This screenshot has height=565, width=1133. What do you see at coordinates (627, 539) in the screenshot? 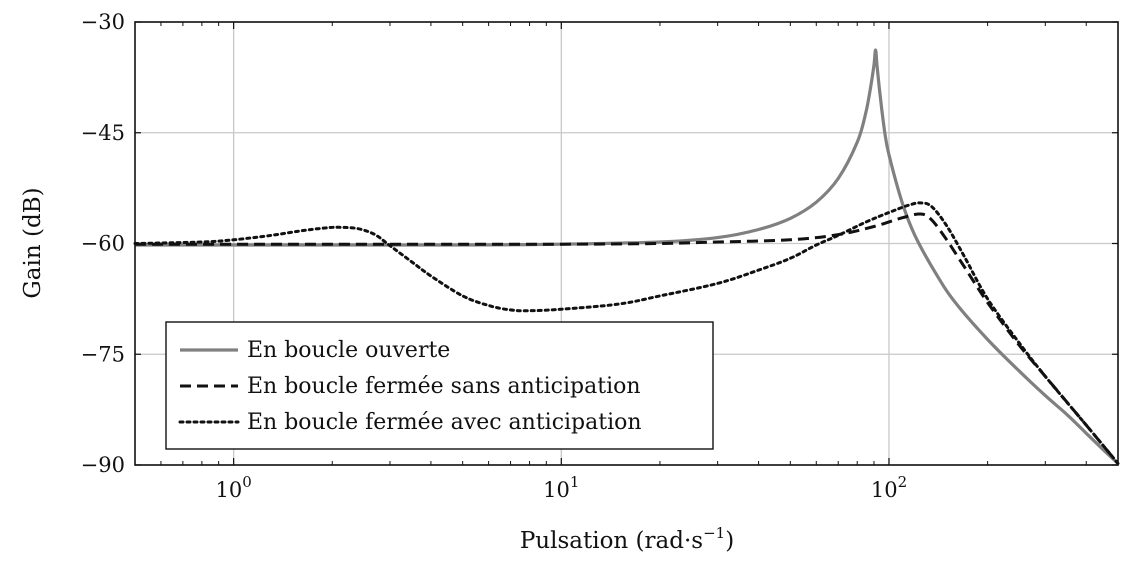
I see `x-axis-title: Pulsation (rad·s−1)` at bounding box center [627, 539].